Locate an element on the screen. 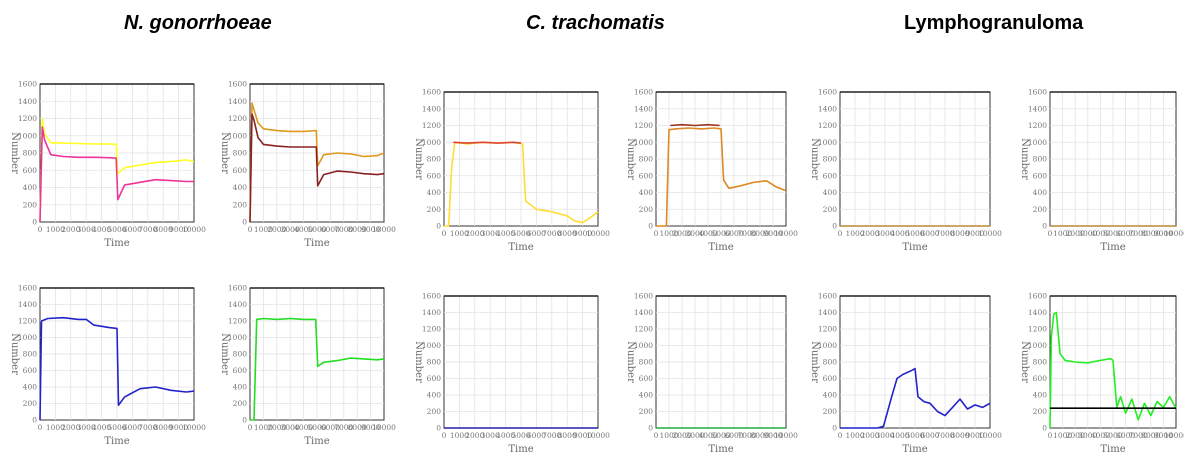 The image size is (1184, 470). group-title-lymphogranuloma: Lymphogranuloma is located at coordinates (994, 23).